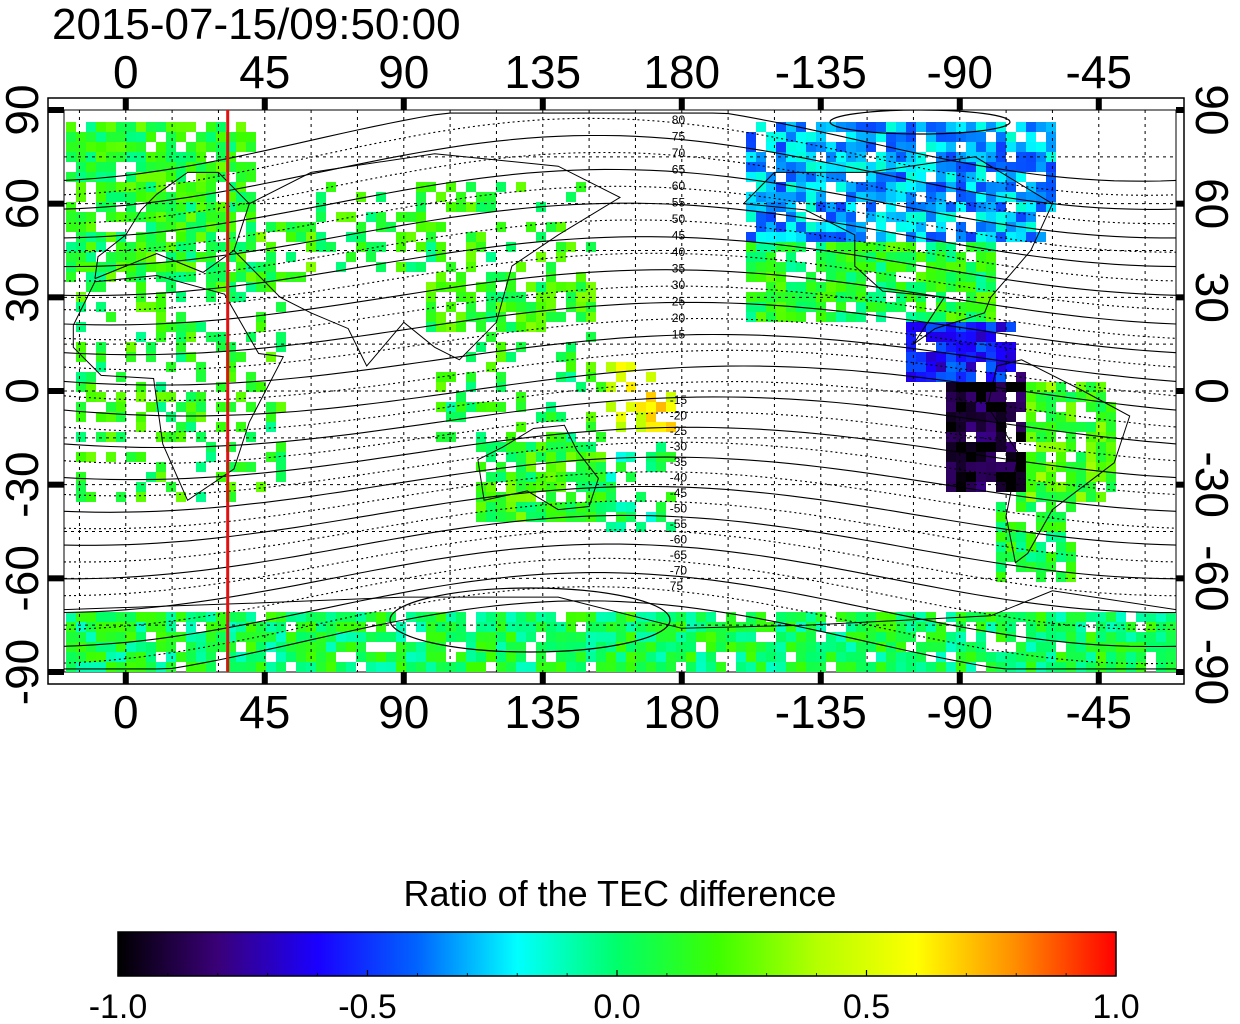 This screenshot has width=1240, height=1024. Describe the element at coordinates (679, 524) in the screenshot. I see `contour-label: -55` at that location.